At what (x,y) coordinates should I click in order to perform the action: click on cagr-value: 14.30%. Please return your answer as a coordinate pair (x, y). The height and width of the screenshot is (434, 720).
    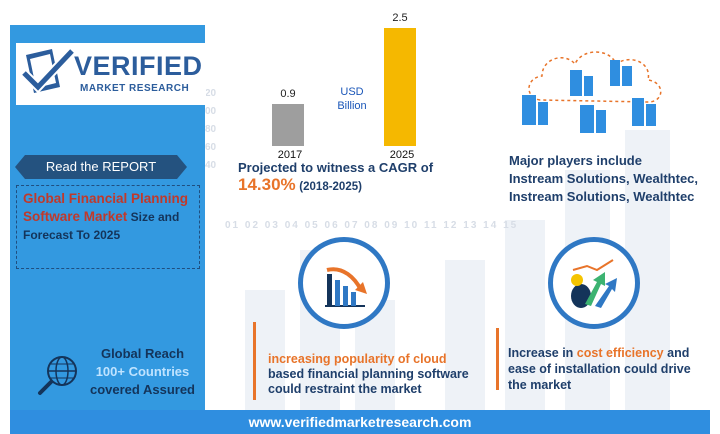
    Looking at the image, I should click on (267, 184).